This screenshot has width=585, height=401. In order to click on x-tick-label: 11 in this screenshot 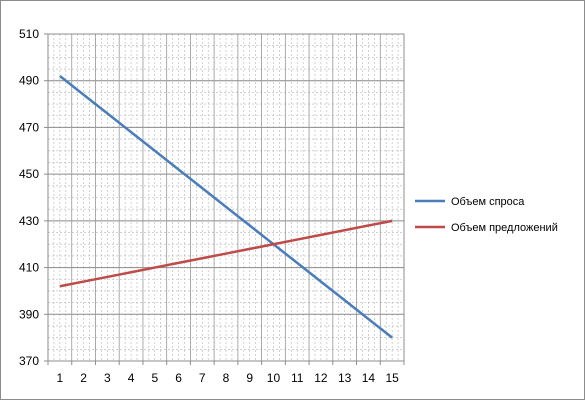, I will do `click(297, 378)`.